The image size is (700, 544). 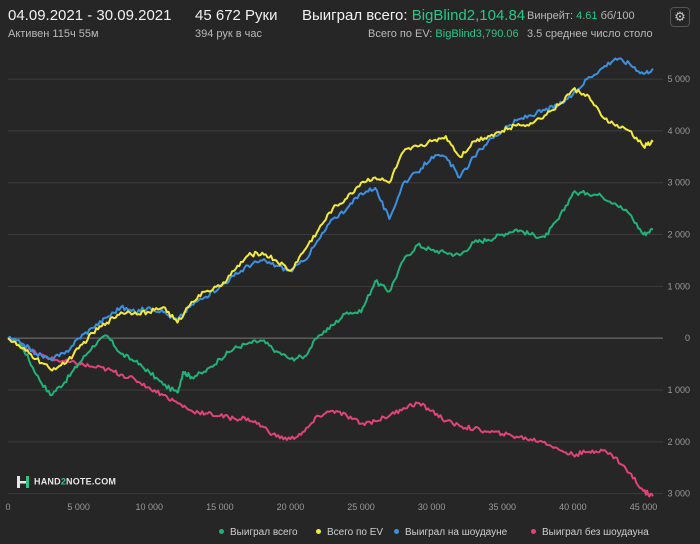 I want to click on legend-item: Выиграл на шоудауне, so click(x=450, y=532).